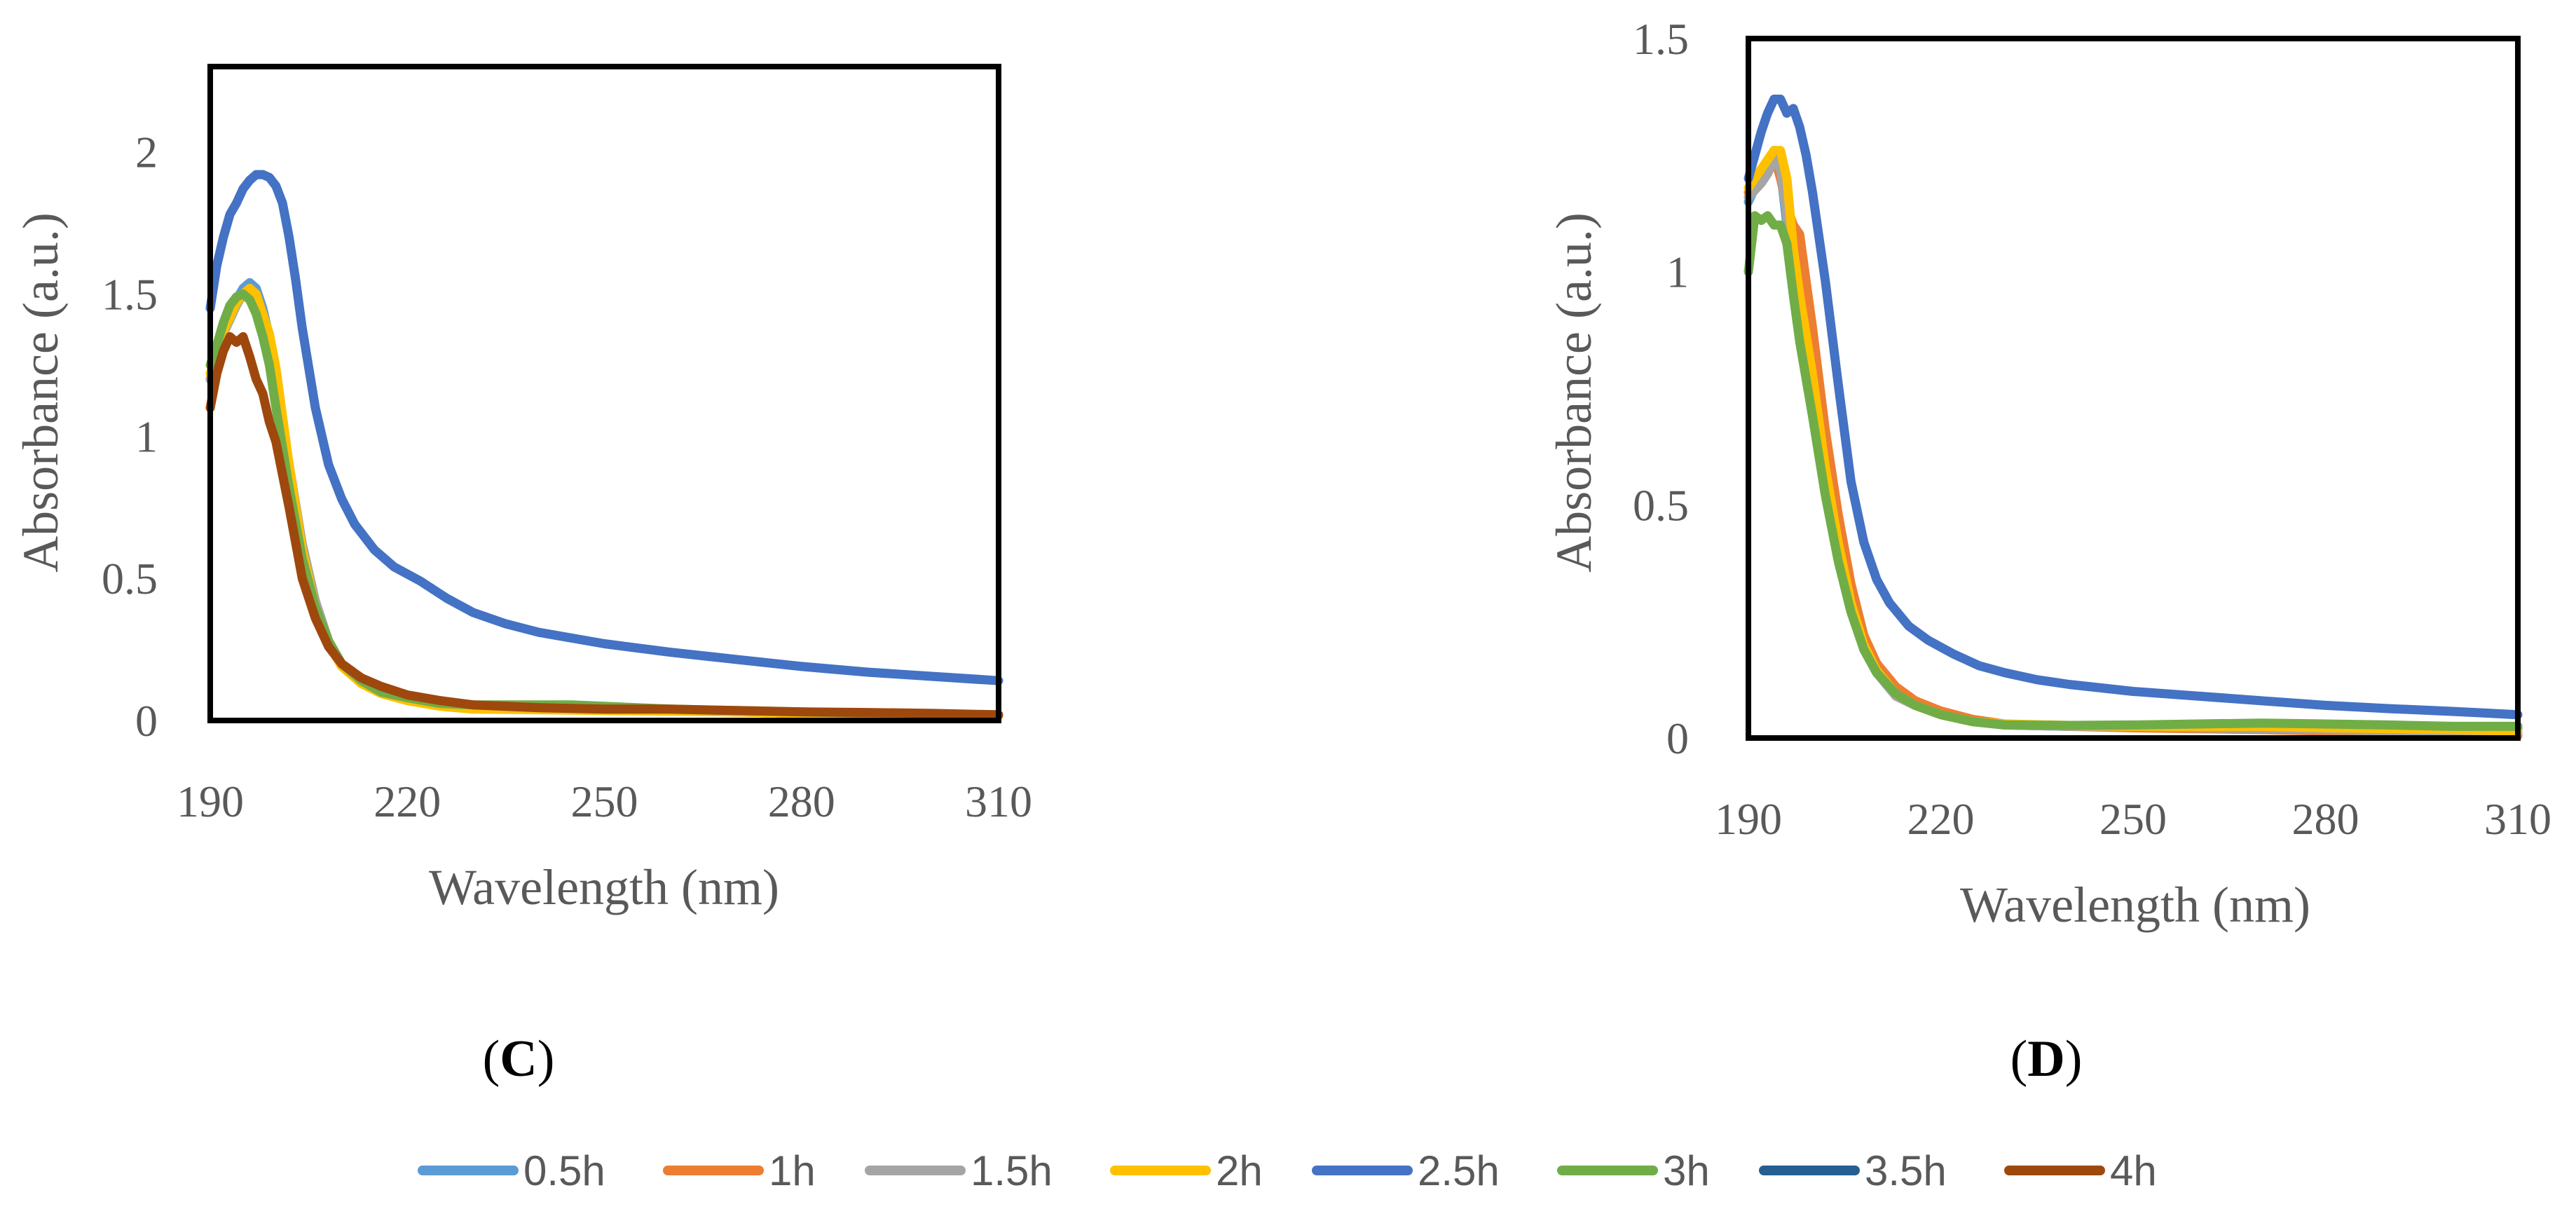 The width and height of the screenshot is (2576, 1209). I want to click on legend-item: 0.5h, so click(511, 1170).